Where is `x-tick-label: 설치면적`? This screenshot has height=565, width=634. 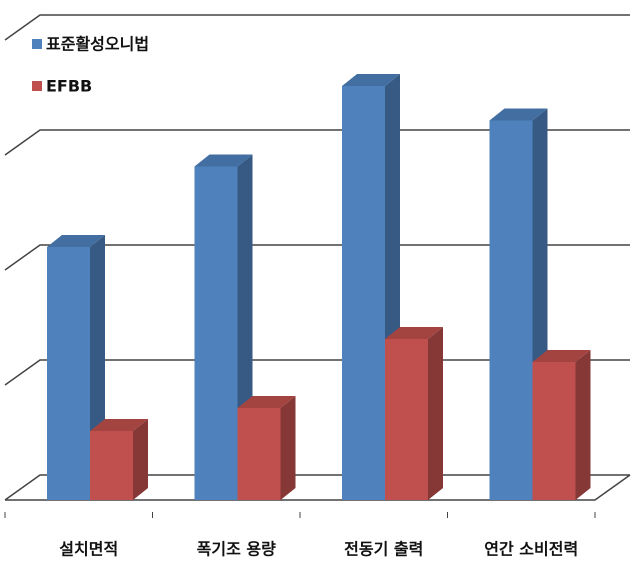
x-tick-label: 설치면적 is located at coordinates (88, 549).